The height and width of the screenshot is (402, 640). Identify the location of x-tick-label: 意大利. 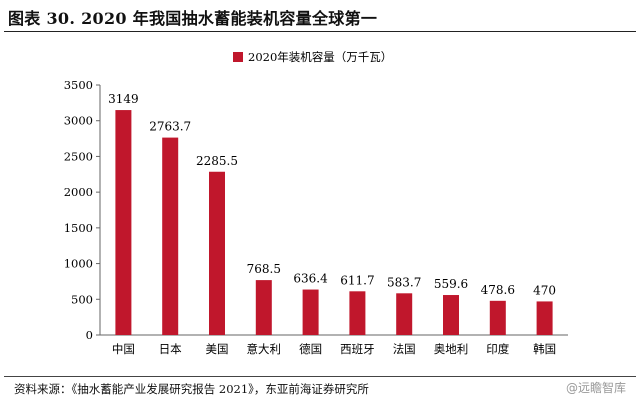
(264, 349).